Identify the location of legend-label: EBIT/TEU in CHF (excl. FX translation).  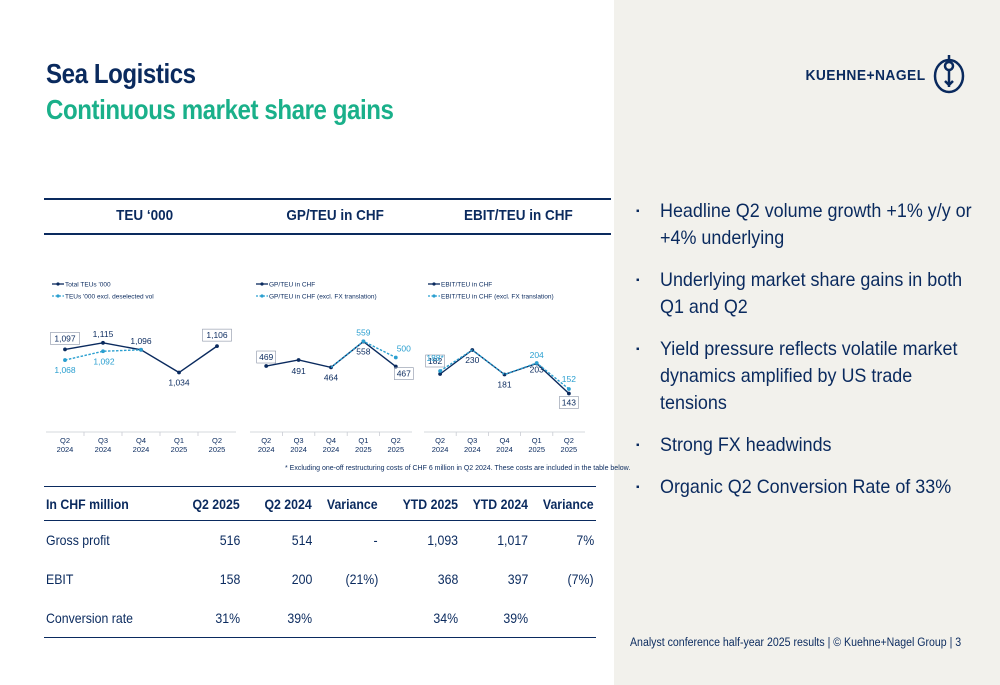
(497, 297).